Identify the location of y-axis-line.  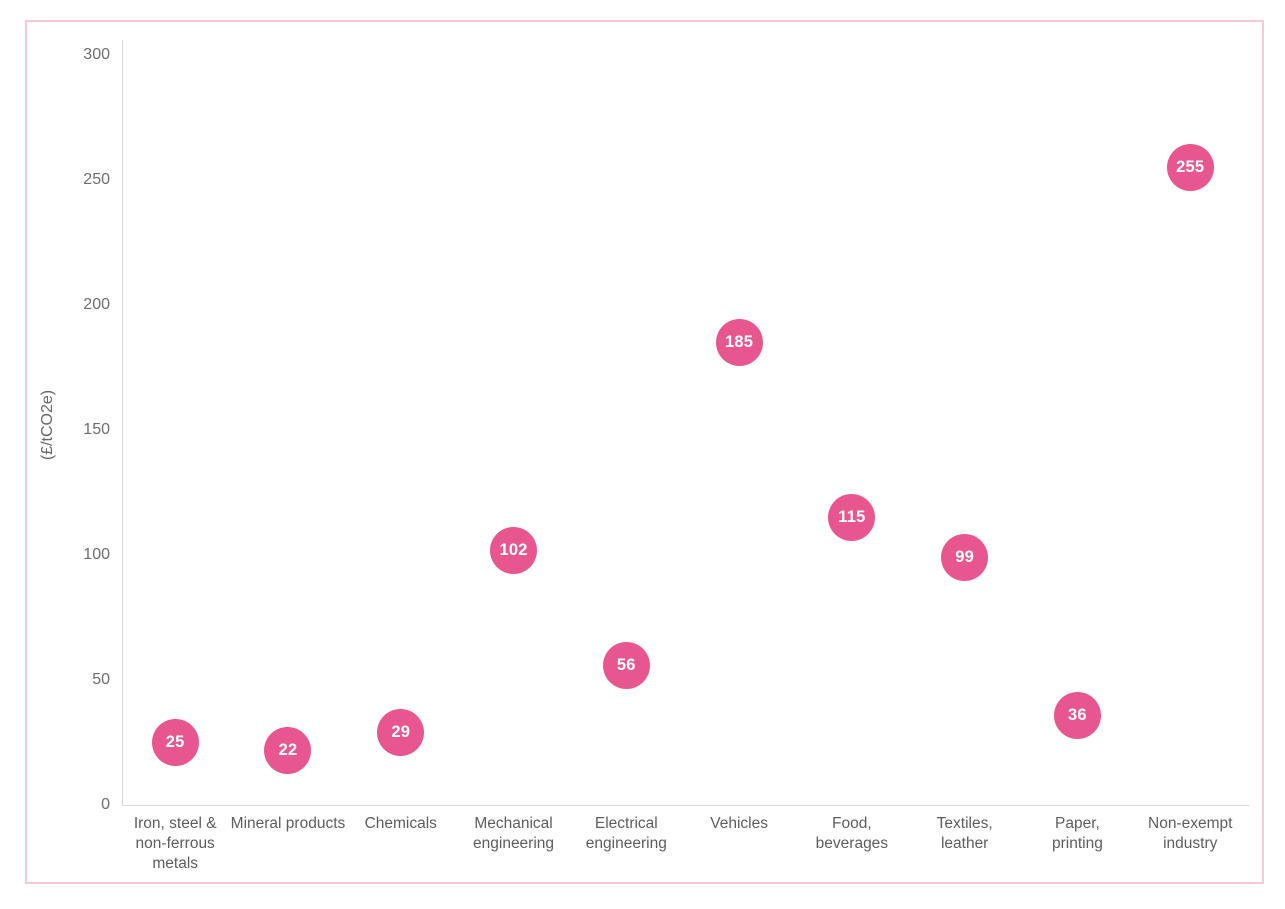
(122, 422).